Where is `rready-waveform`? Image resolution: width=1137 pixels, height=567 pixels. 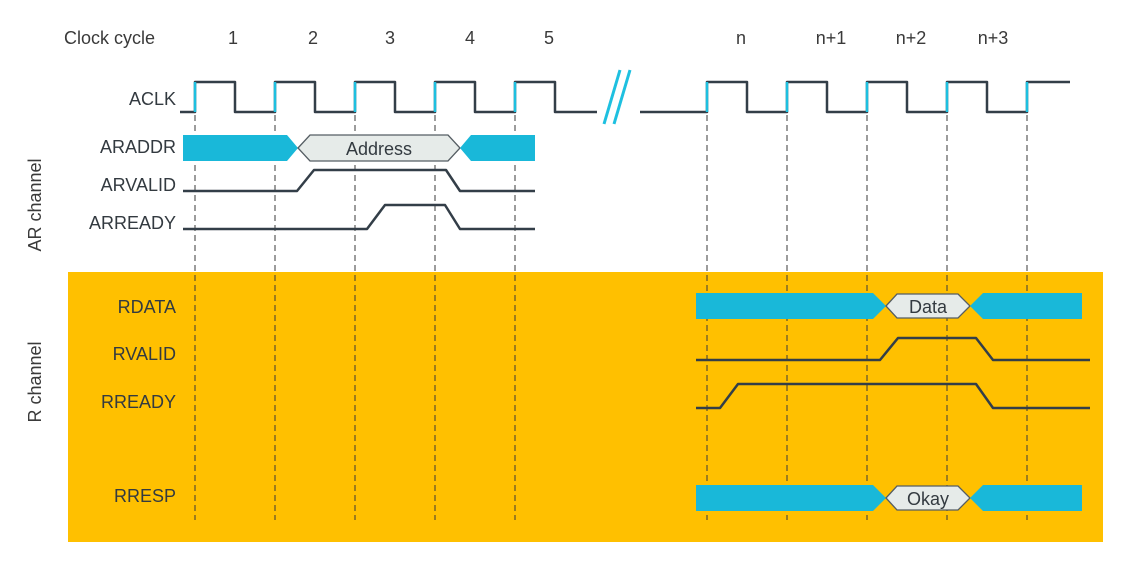 rready-waveform is located at coordinates (893, 396).